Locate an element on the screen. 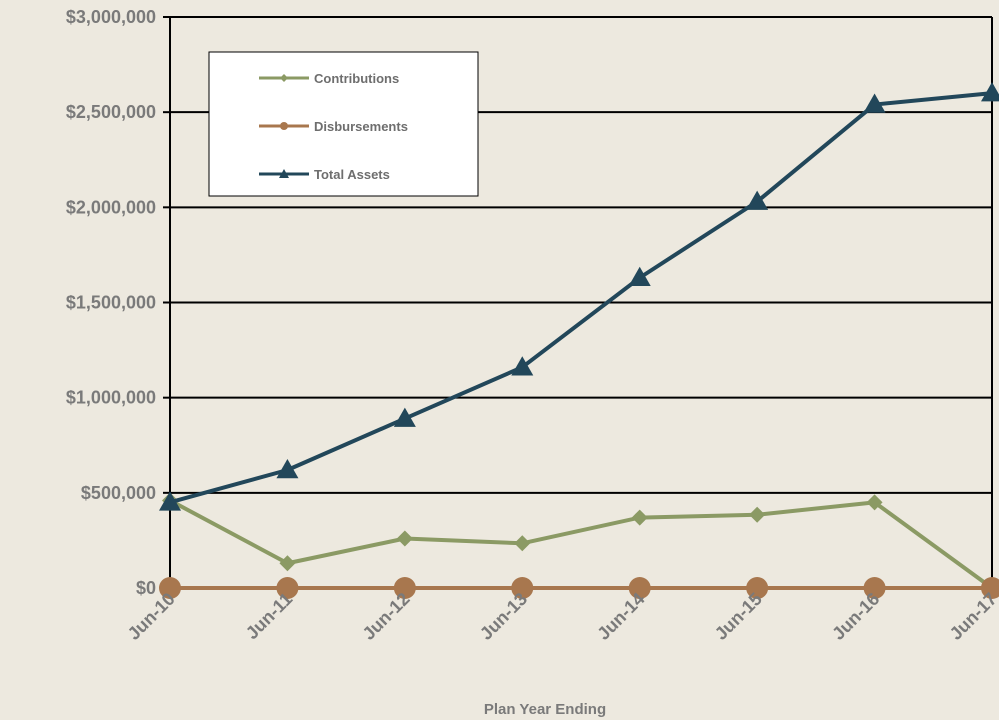 The width and height of the screenshot is (999, 720). y-tick-label: $0 is located at coordinates (146, 588).